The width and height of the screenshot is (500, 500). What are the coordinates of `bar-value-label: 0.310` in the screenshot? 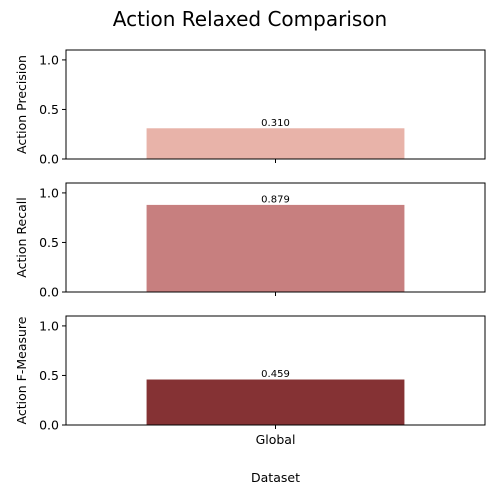 It's located at (275, 123).